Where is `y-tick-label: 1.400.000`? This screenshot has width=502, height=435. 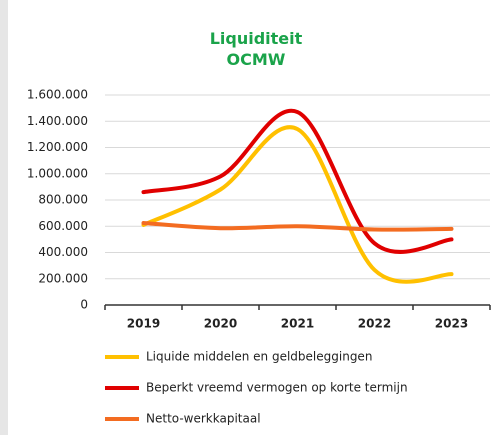 y-tick-label: 1.400.000 is located at coordinates (57, 121).